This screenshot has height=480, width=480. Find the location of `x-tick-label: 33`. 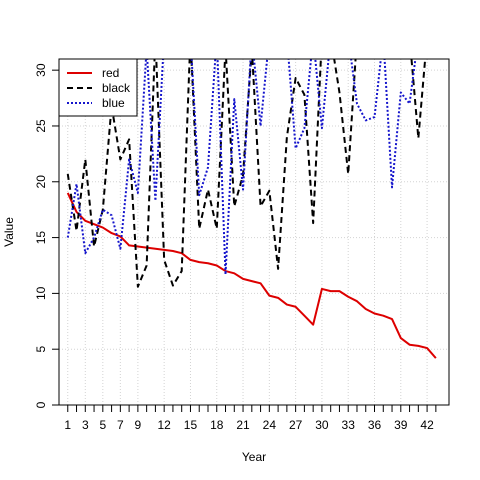

x-tick-label: 33 is located at coordinates (349, 425).